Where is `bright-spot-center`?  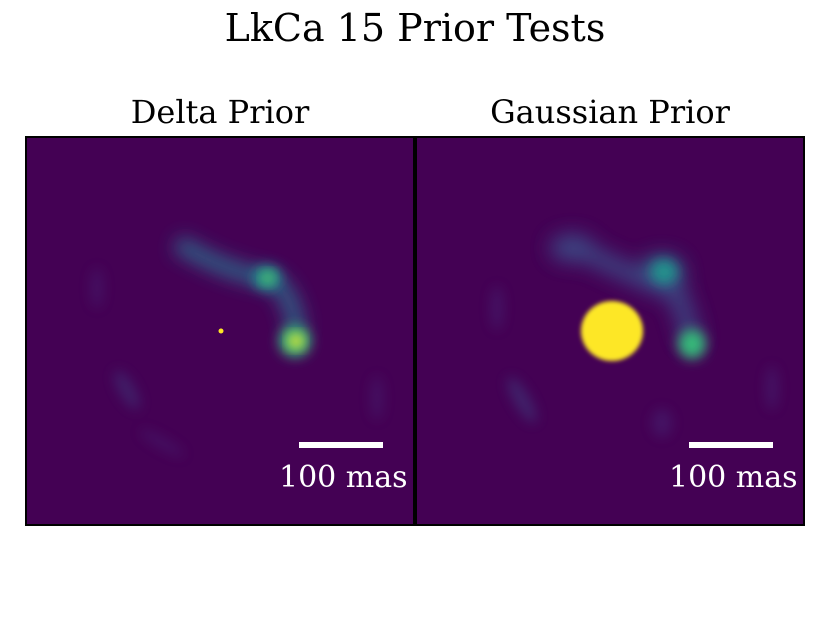 bright-spot-center is located at coordinates (268, 278).